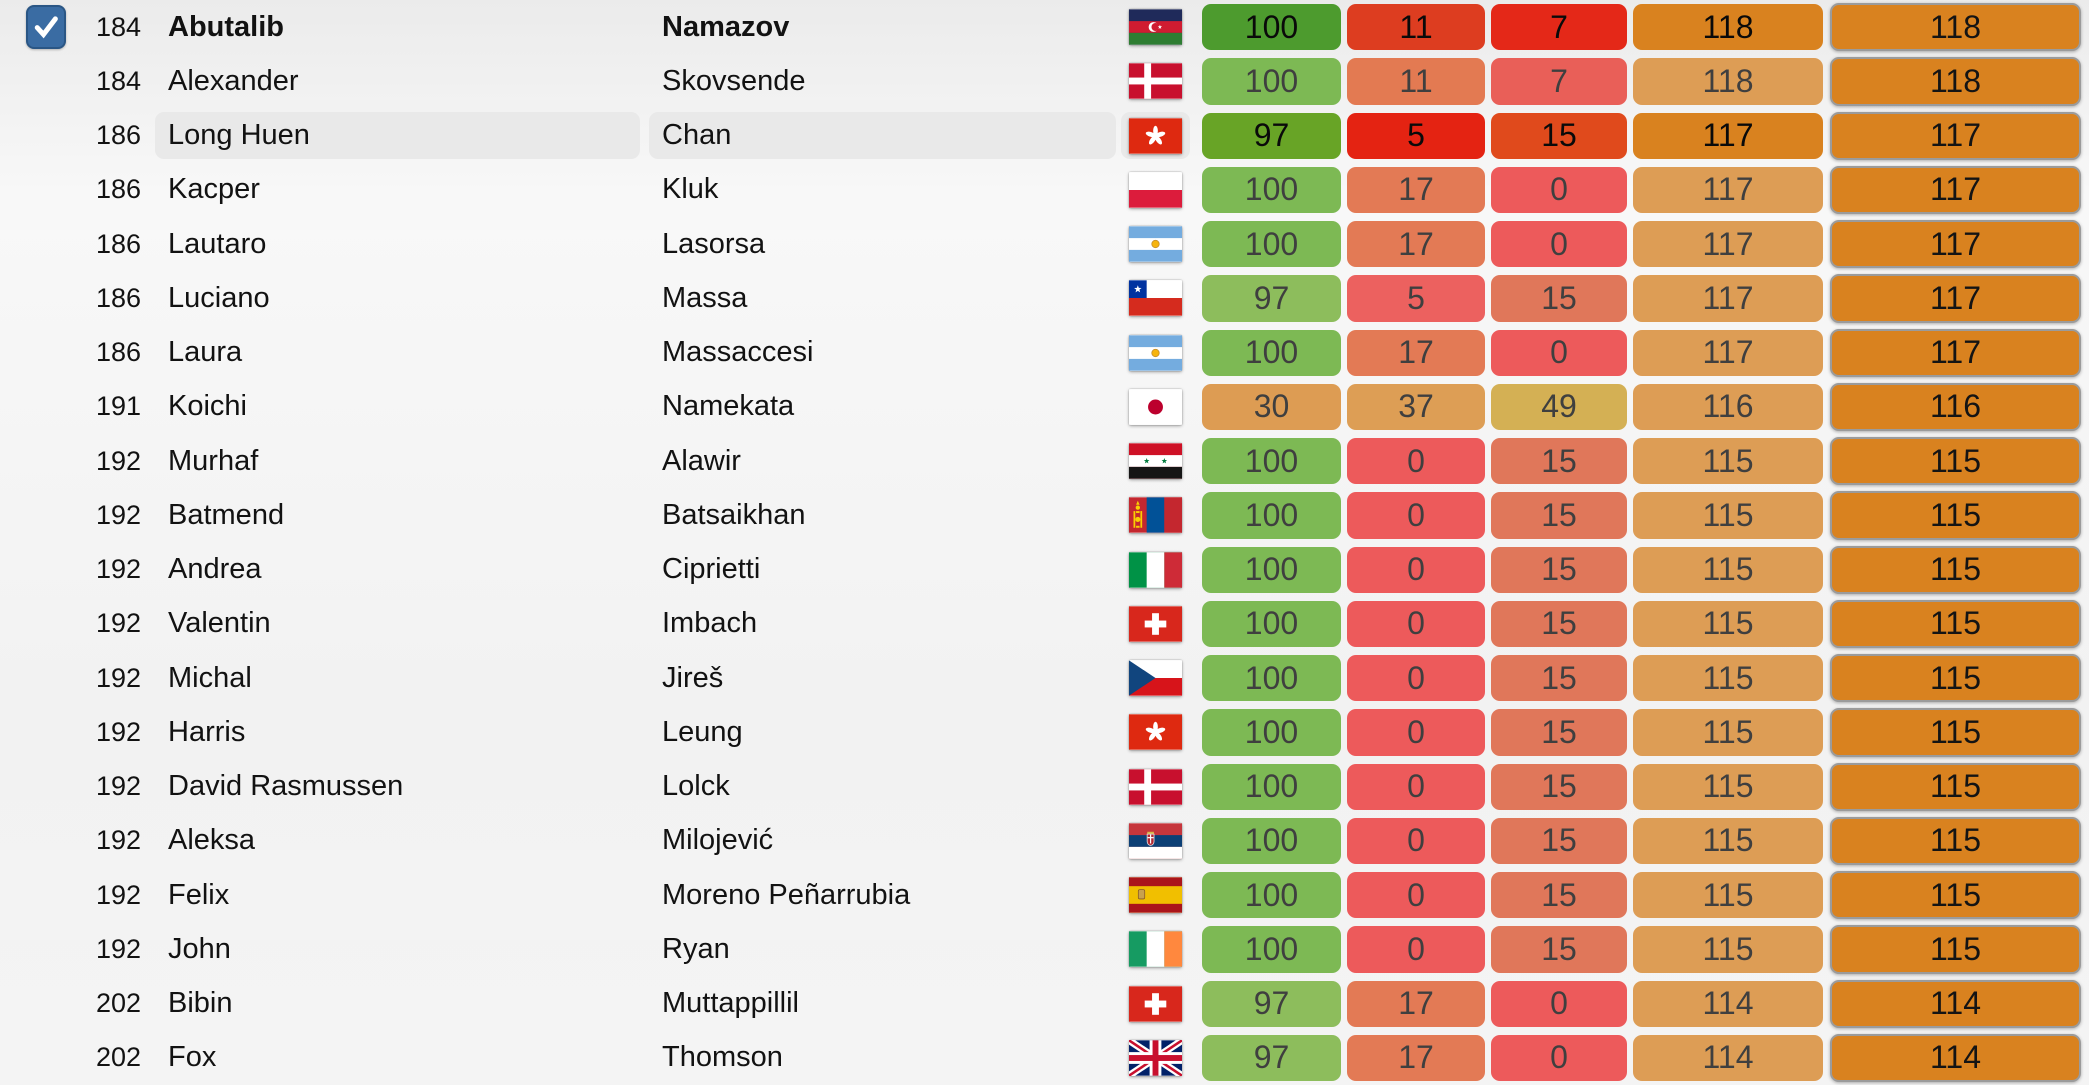 This screenshot has height=1085, width=2089. Describe the element at coordinates (722, 1057) in the screenshot. I see `last-name-cell: Thomson` at that location.